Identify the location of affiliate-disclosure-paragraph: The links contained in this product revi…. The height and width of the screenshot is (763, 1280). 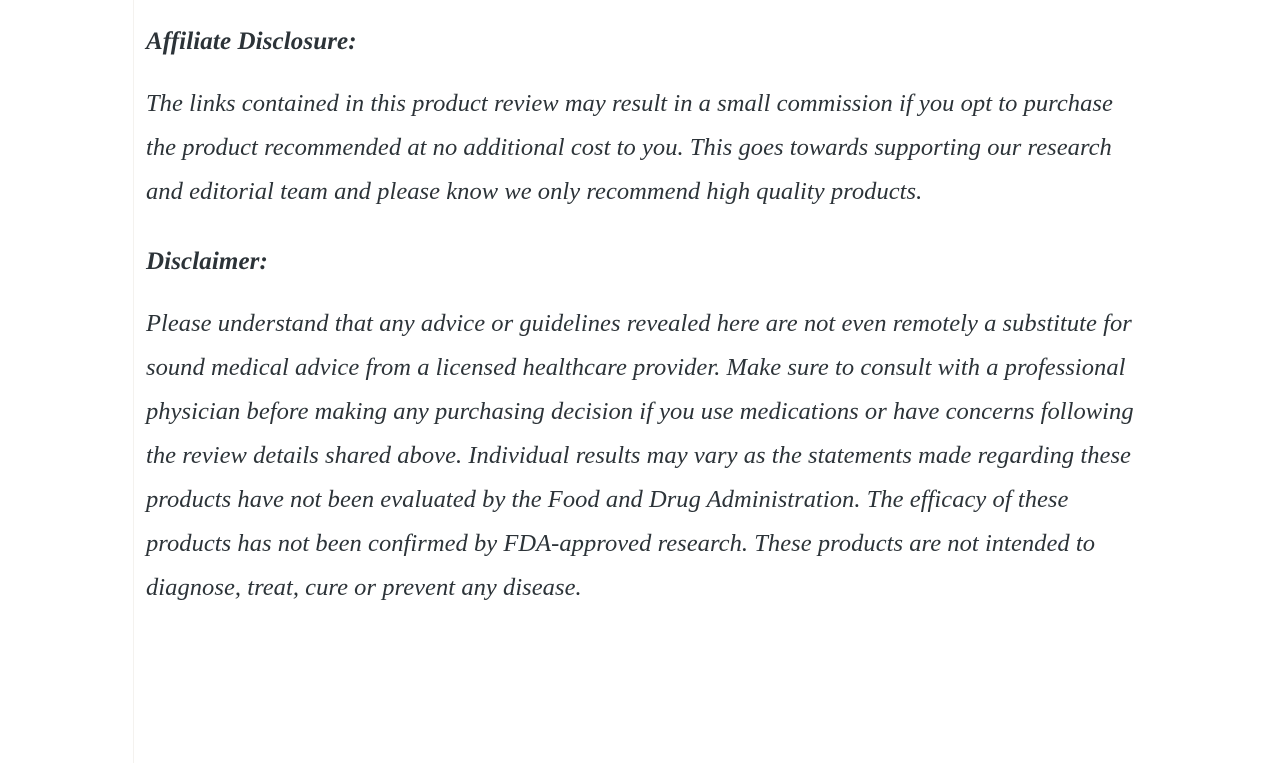
(629, 147).